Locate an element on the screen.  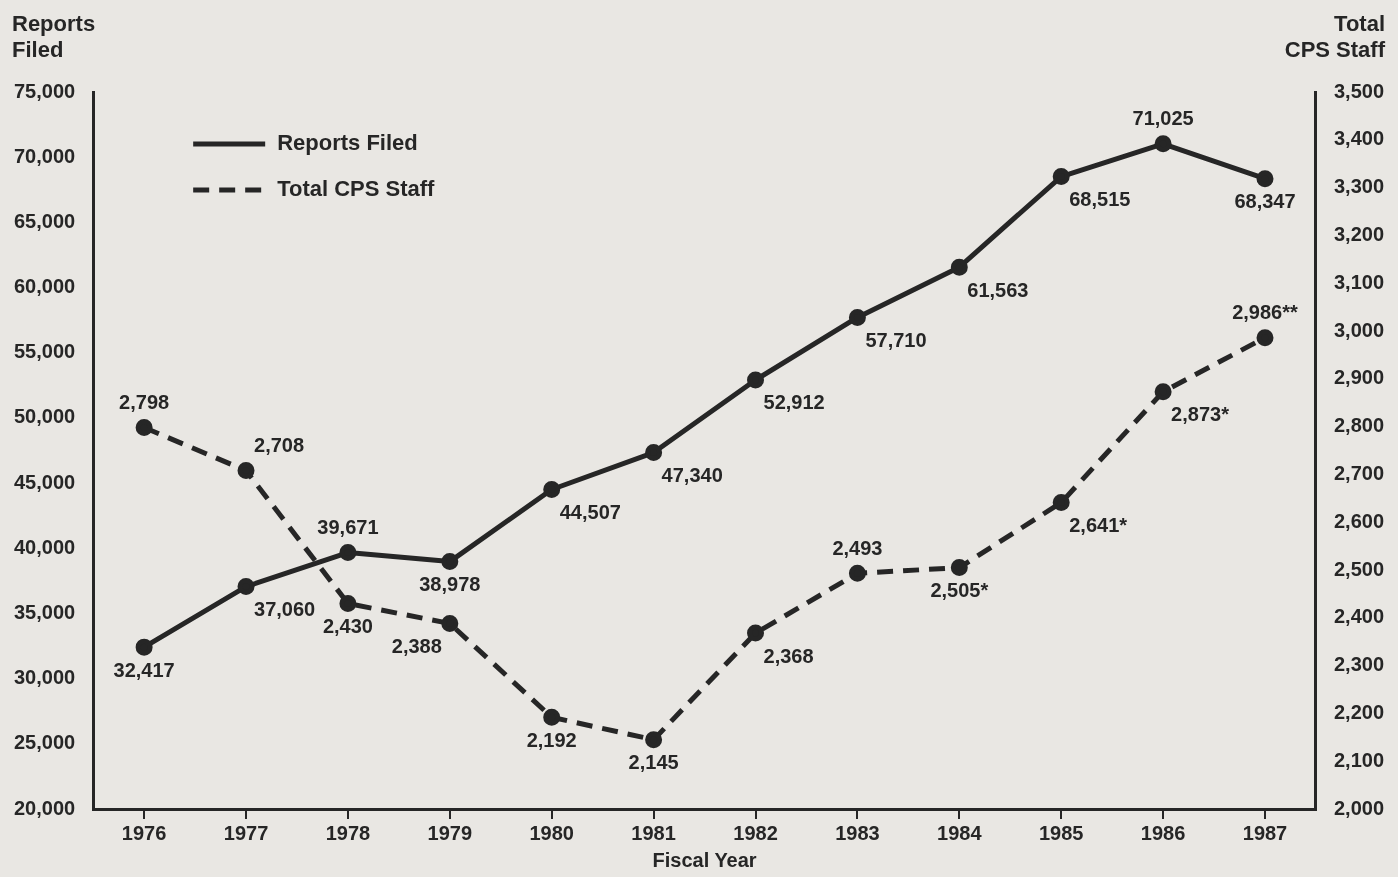
y-tick-label: 35,000 is located at coordinates (45, 611).